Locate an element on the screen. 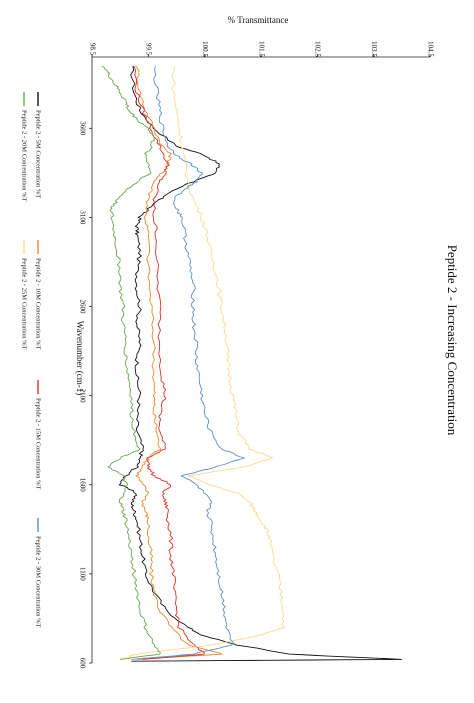  x-tick-label: 1600 is located at coordinates (82, 485).